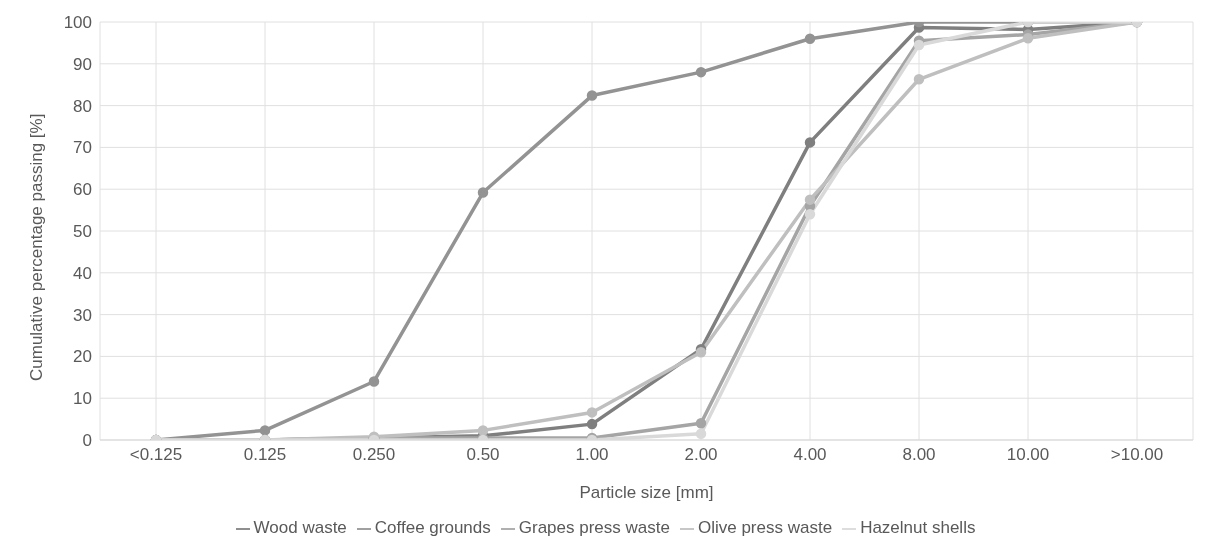  I want to click on x-tick-label: 2.00, so click(701, 455).